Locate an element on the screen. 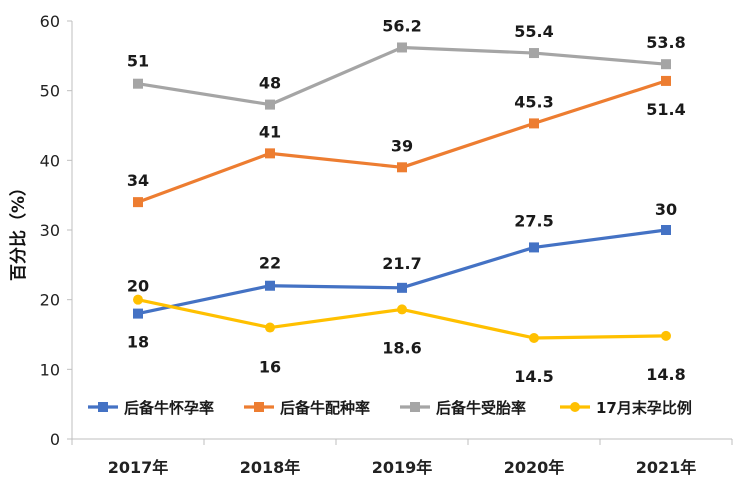 Image resolution: width=740 pixels, height=492 pixels. legend-label: 后备牛配种率 is located at coordinates (325, 408).